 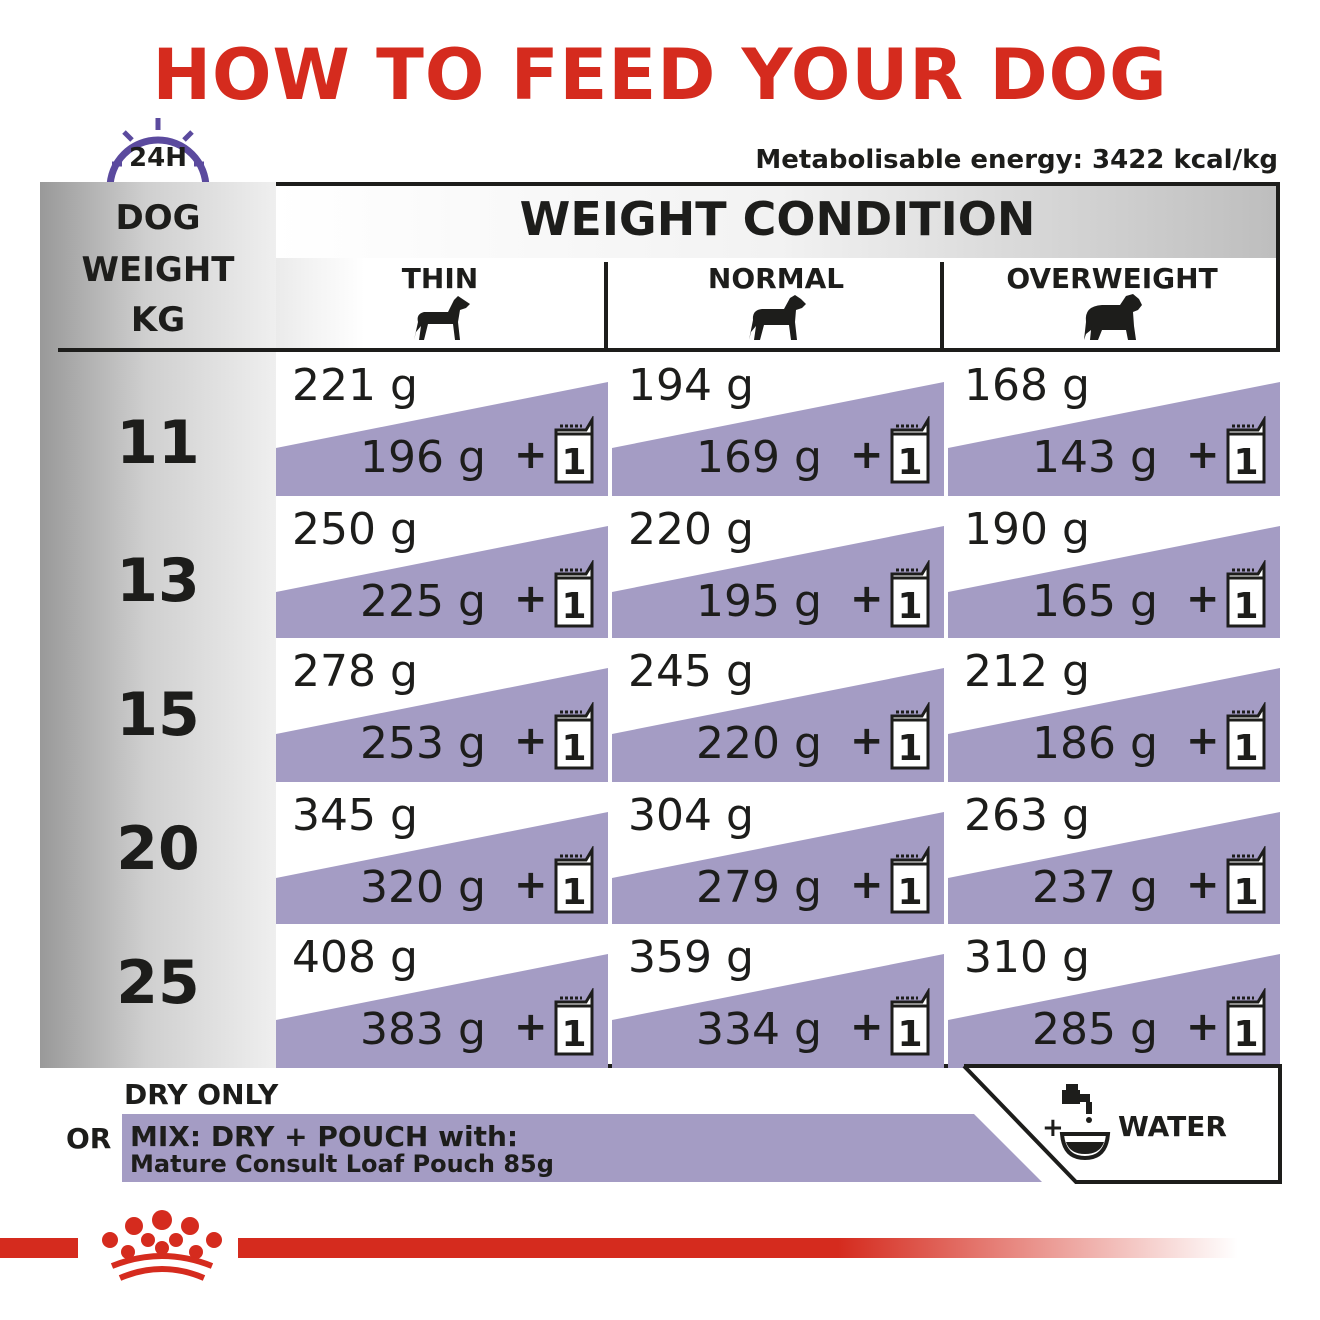 What do you see at coordinates (759, 601) in the screenshot?
I see `mix-amount: 195 g` at bounding box center [759, 601].